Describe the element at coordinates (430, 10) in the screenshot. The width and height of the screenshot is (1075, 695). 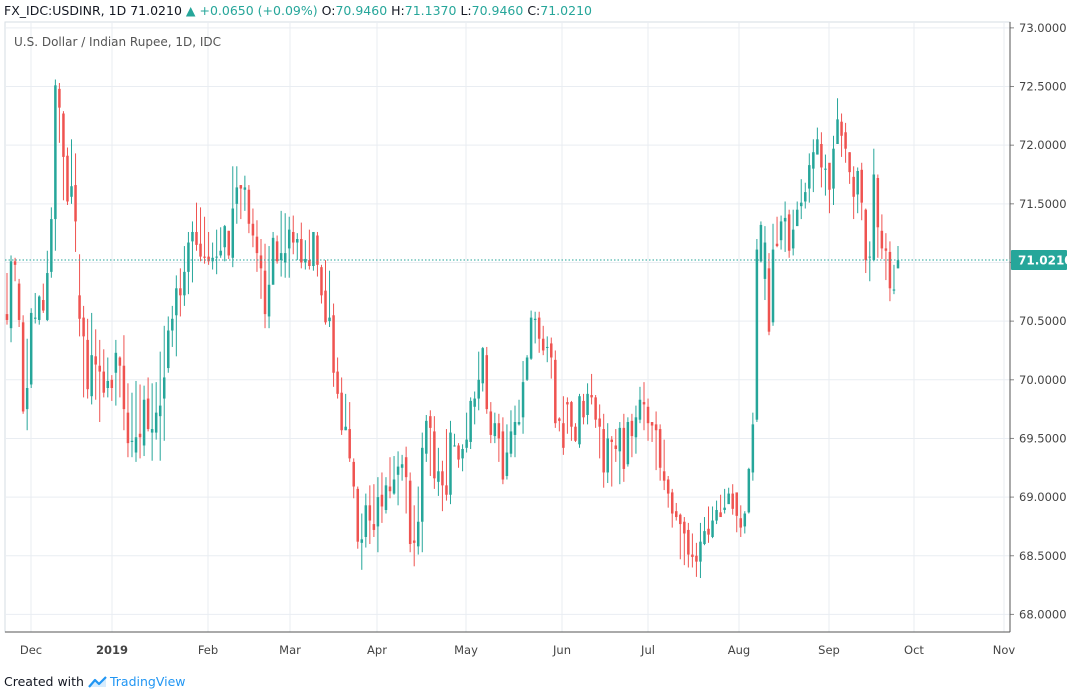
I see `high-value: 71.1370` at that location.